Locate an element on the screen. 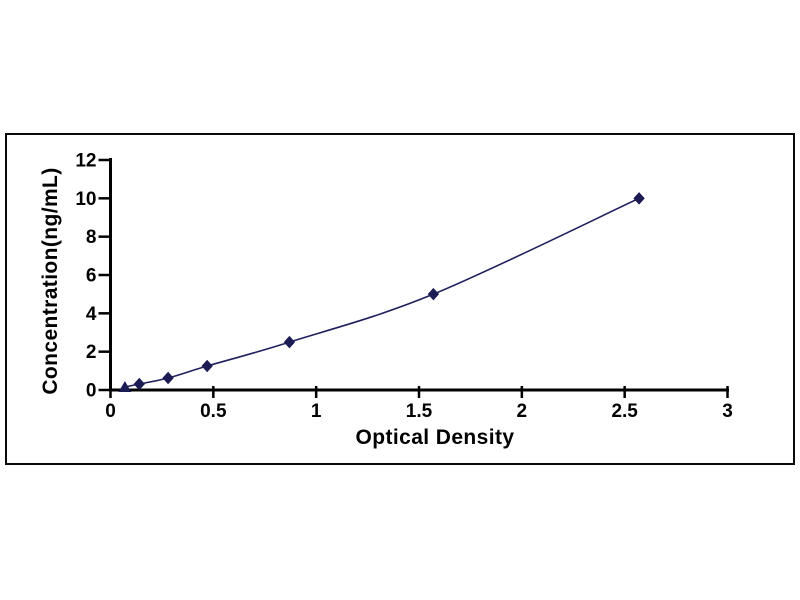  y-tick-label: 10 is located at coordinates (85, 199).